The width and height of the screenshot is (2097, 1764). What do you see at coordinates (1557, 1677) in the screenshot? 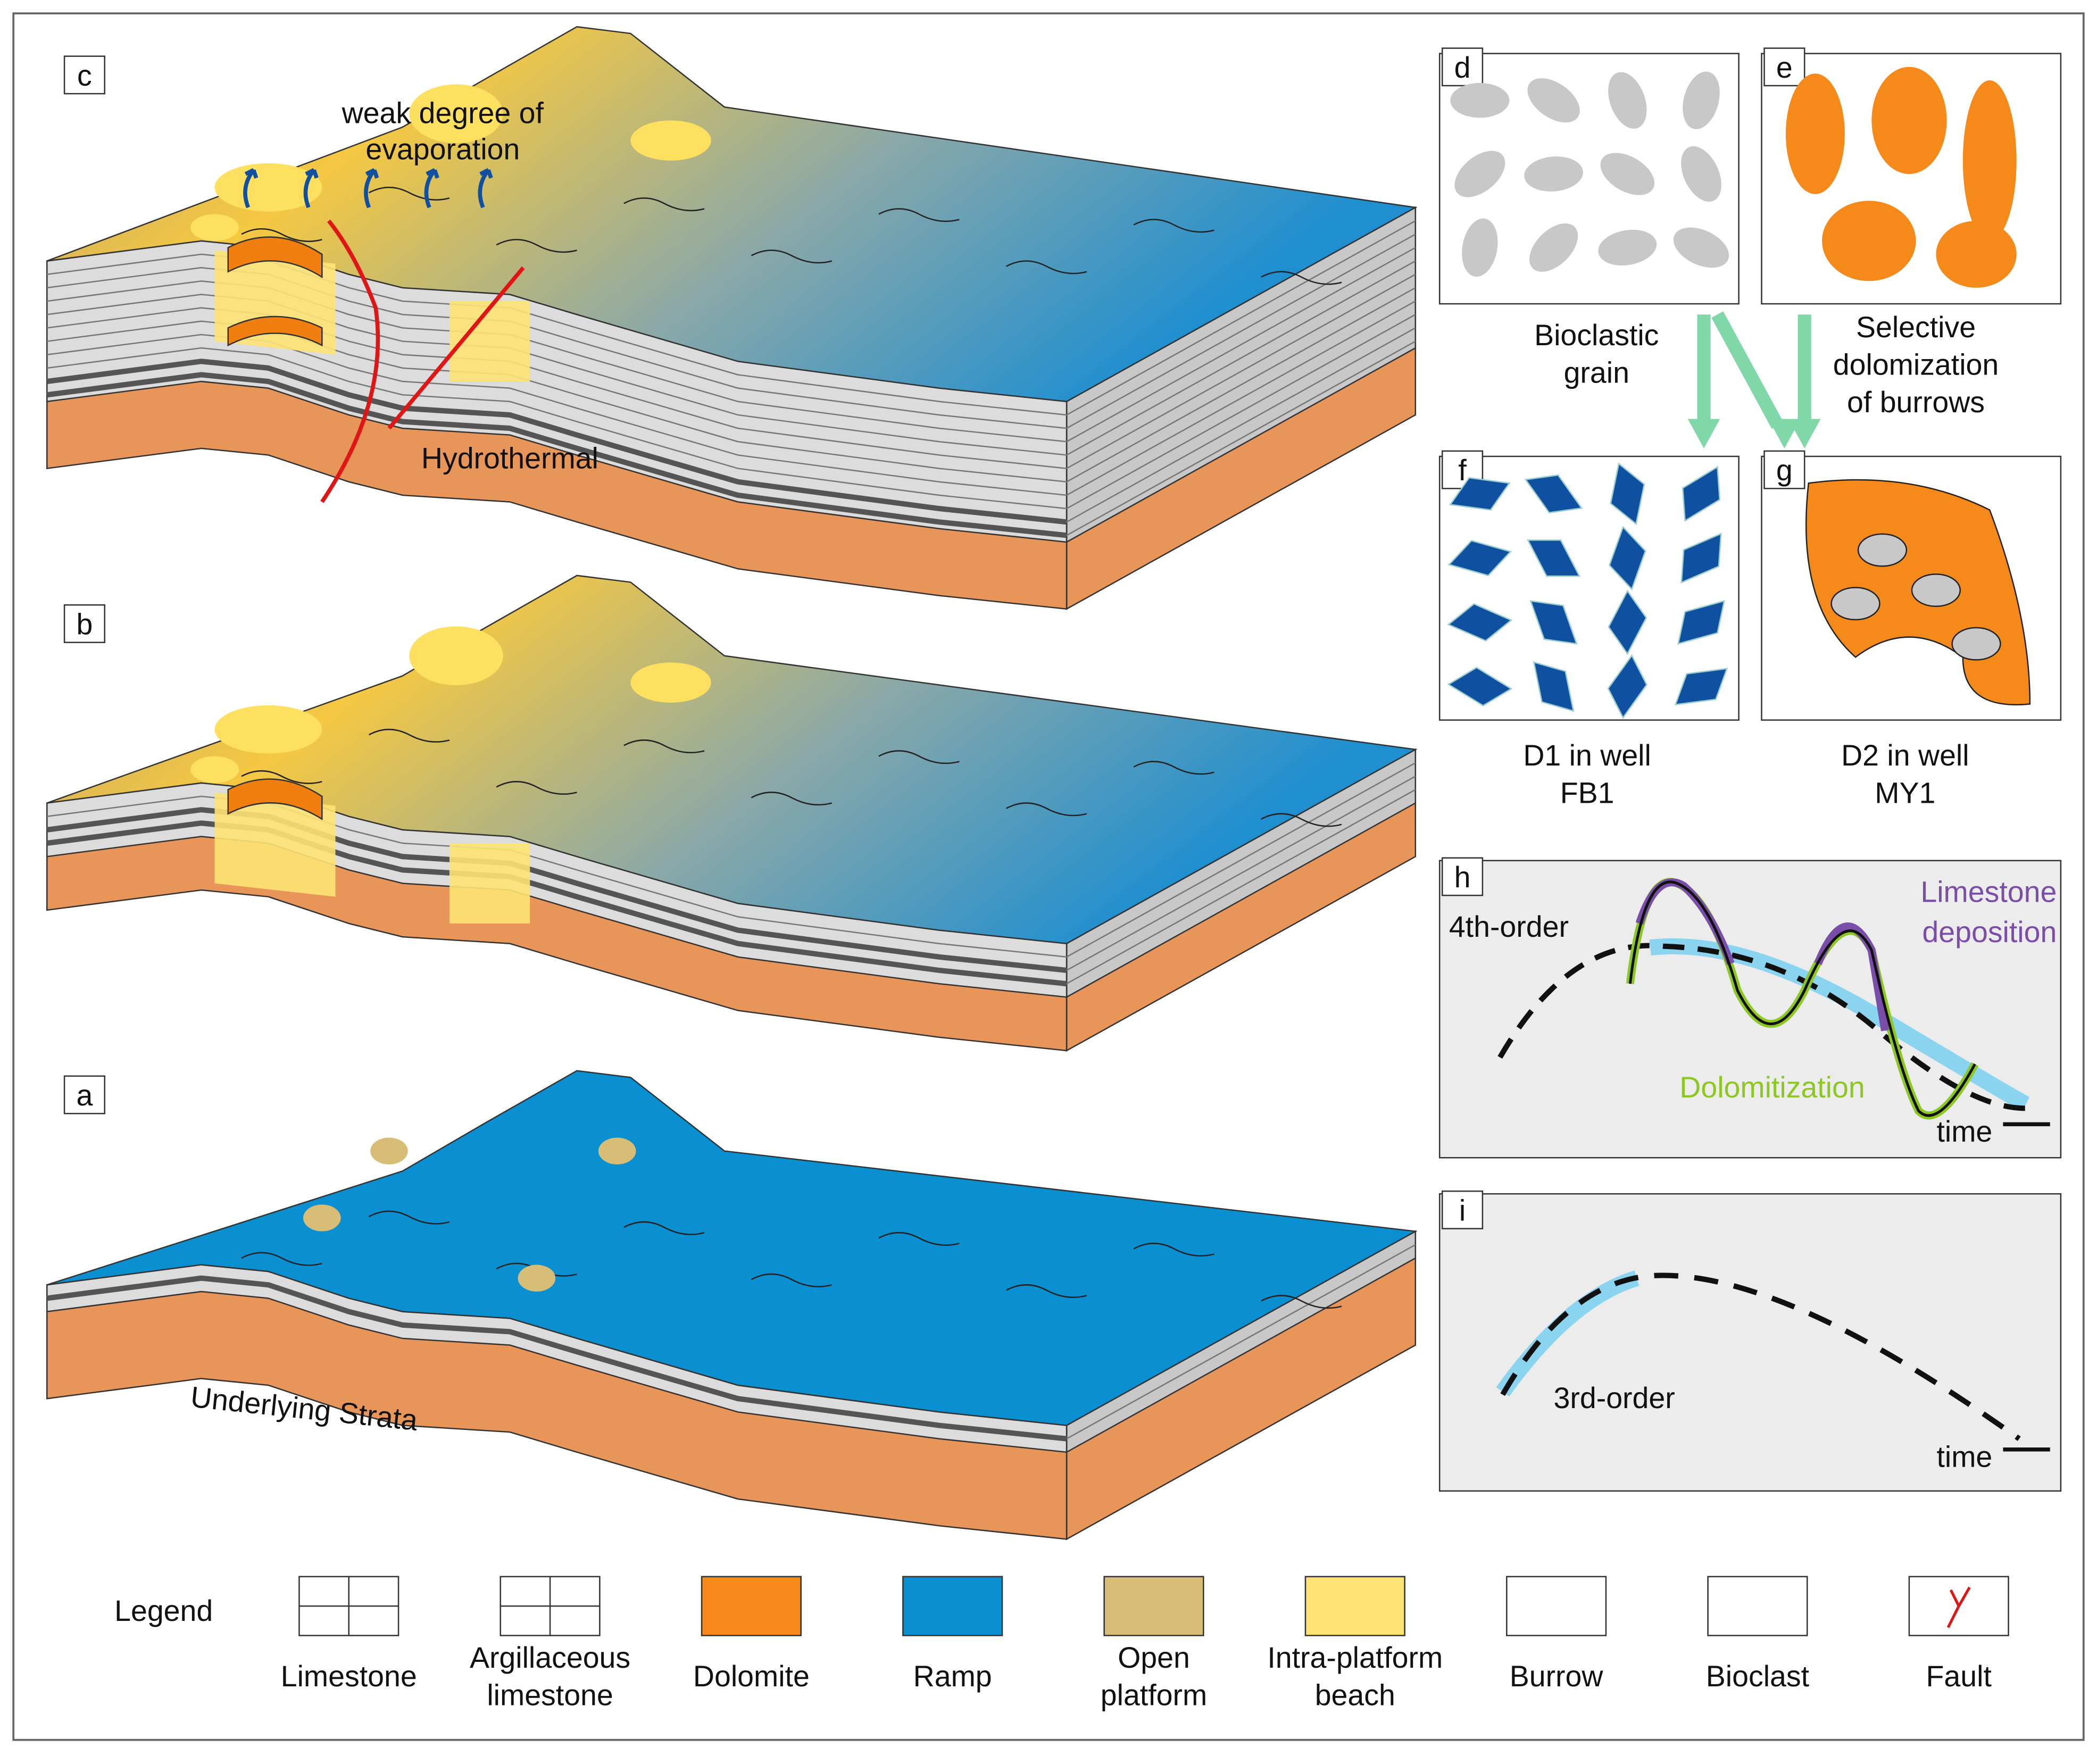
I see `legend-label: Burrow` at bounding box center [1557, 1677].